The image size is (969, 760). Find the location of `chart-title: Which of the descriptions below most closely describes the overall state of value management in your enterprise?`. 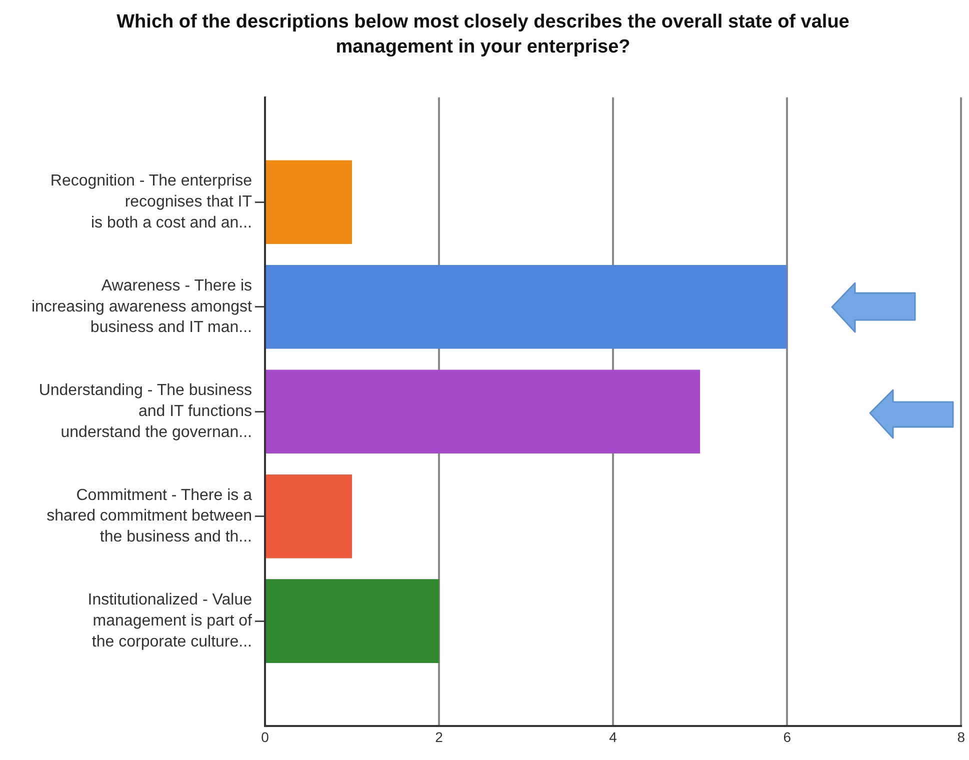

chart-title: Which of the descriptions below most closely describes the overall state of value management in your enterprise? is located at coordinates (483, 35).